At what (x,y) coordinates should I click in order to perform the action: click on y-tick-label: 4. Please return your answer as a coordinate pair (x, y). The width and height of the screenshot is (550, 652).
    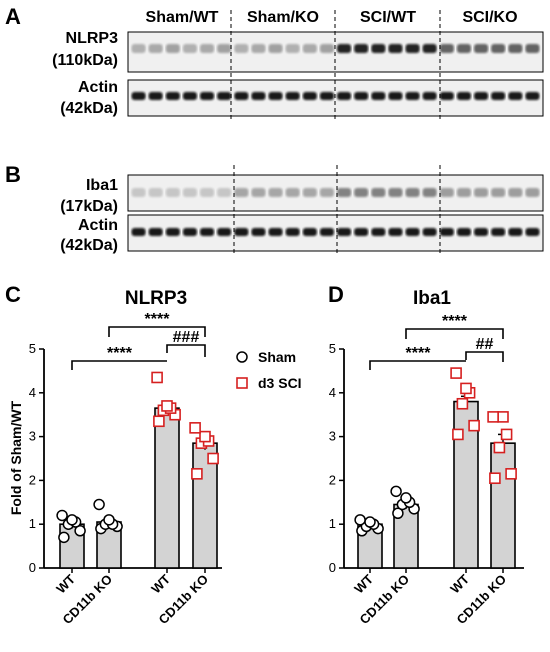
    Looking at the image, I should click on (32, 392).